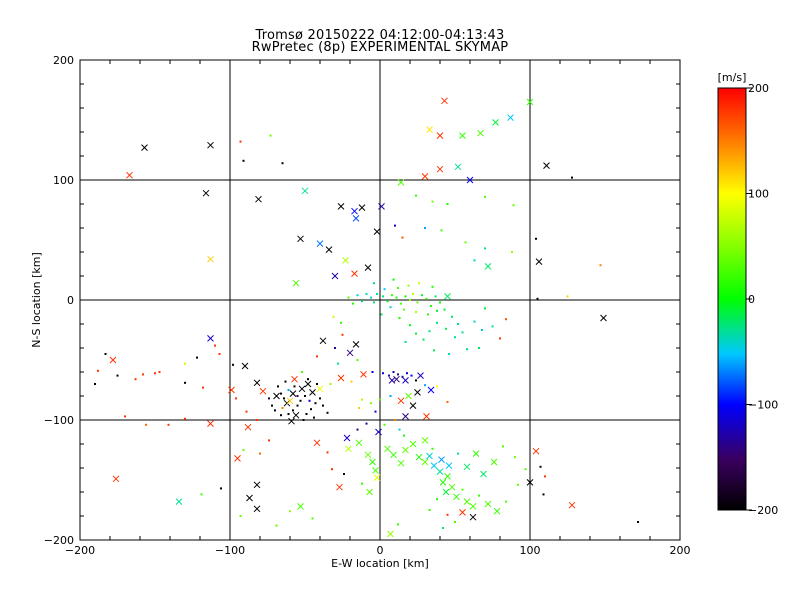 This screenshot has height=600, width=800. What do you see at coordinates (380, 35) in the screenshot?
I see `chart-title: Tromsø 20150222 04:12:00-04:13:43` at bounding box center [380, 35].